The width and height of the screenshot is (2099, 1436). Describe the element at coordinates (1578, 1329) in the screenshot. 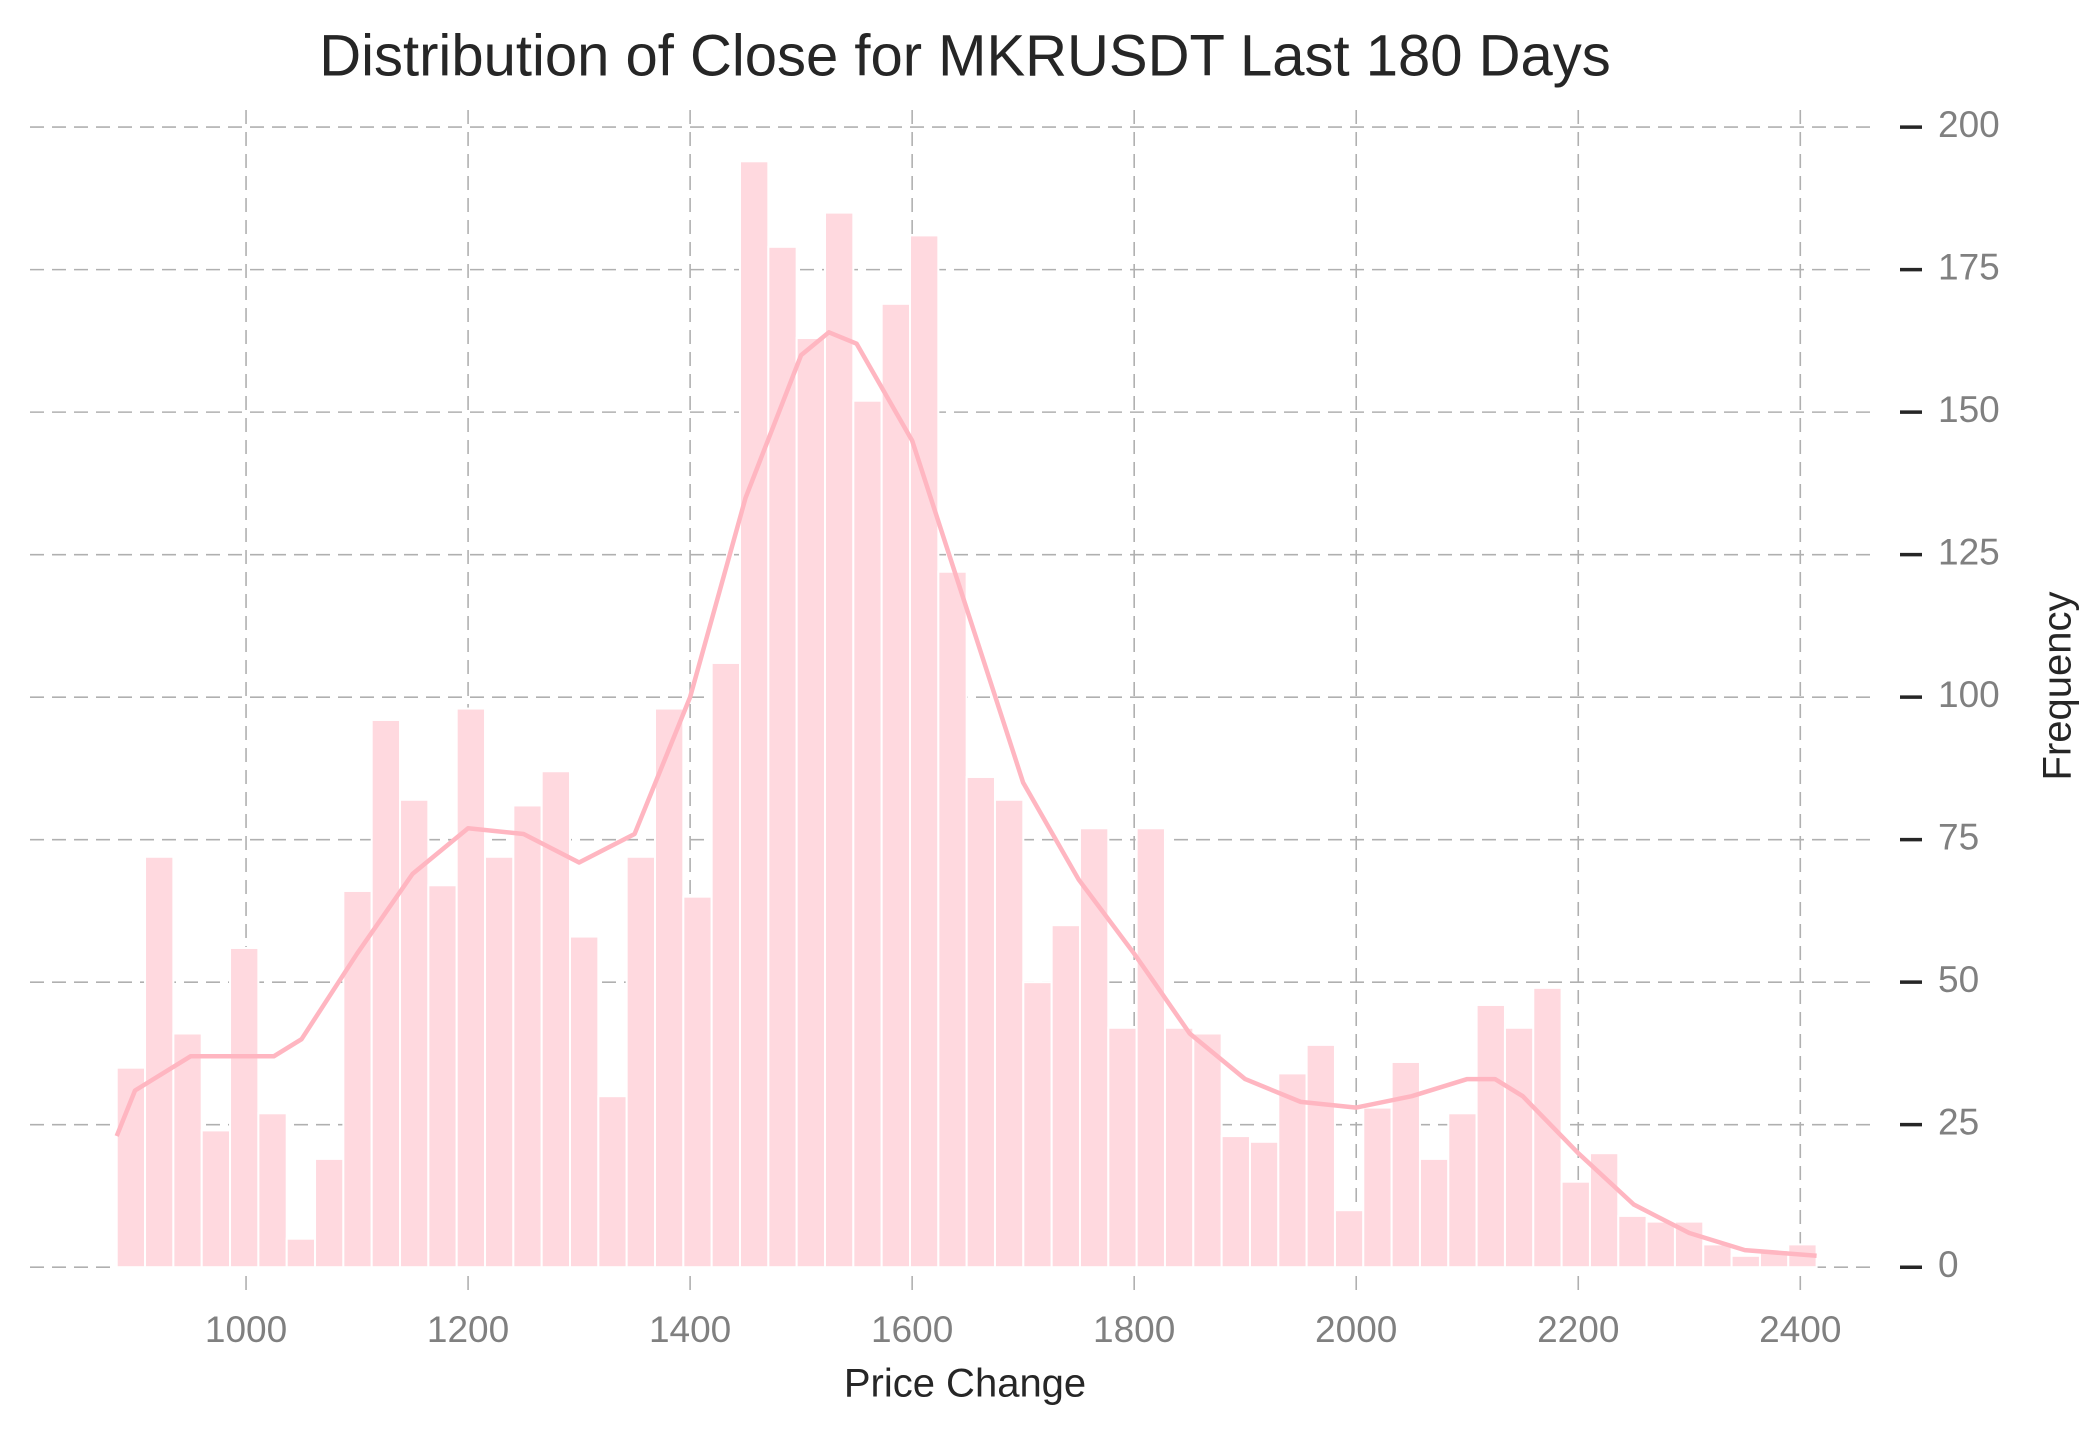

I see `x-tick-label: 2200` at that location.